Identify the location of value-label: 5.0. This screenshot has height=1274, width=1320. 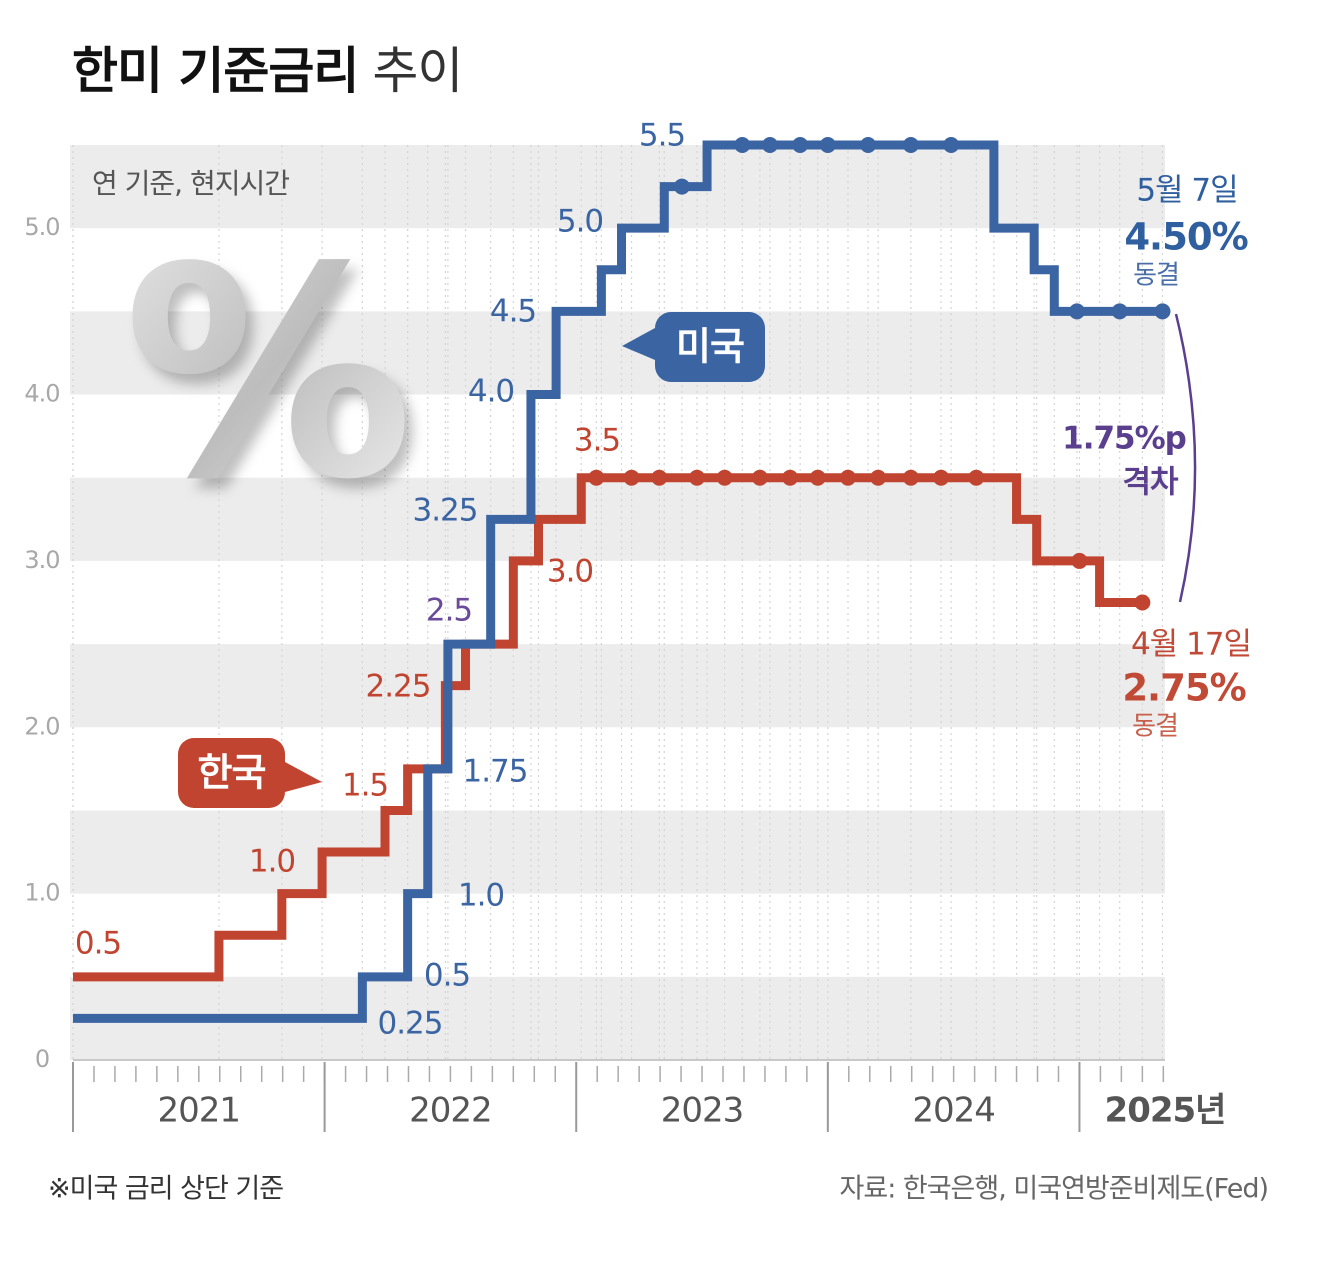
(580, 222).